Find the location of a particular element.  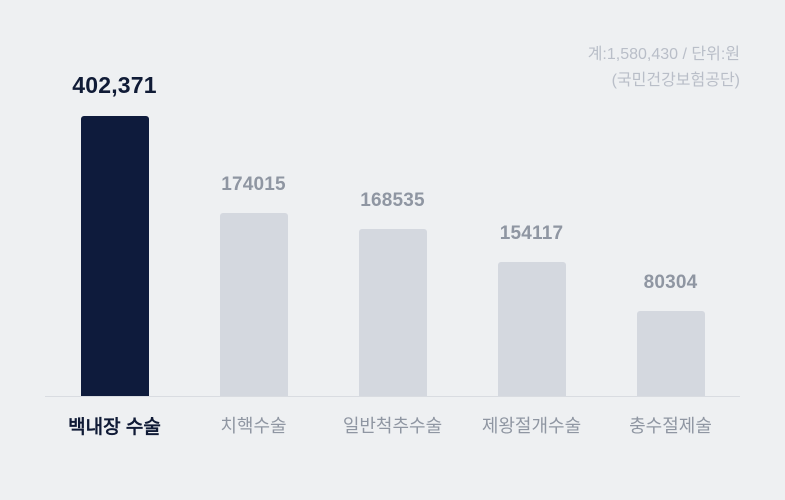

bar-group: 154117 is located at coordinates (531, 309).